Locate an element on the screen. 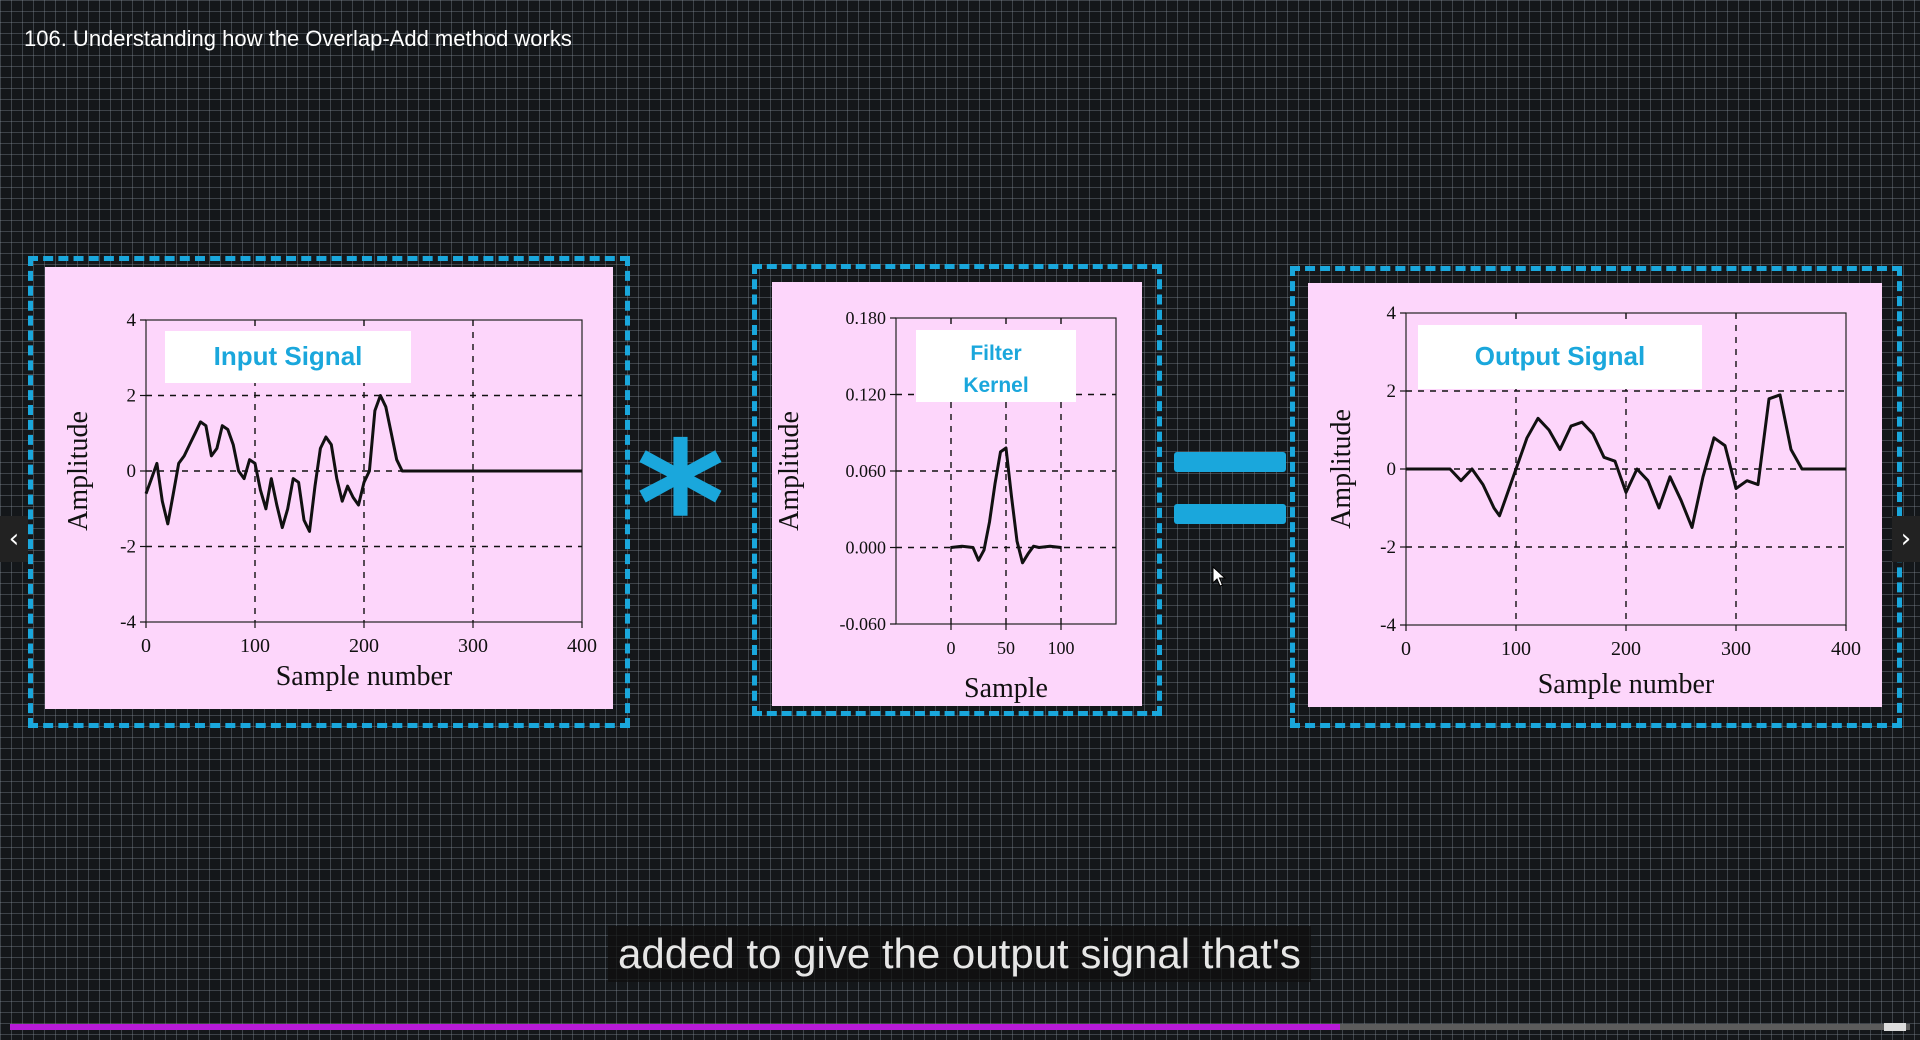  y-tick-label: -0.060 is located at coordinates (863, 624).